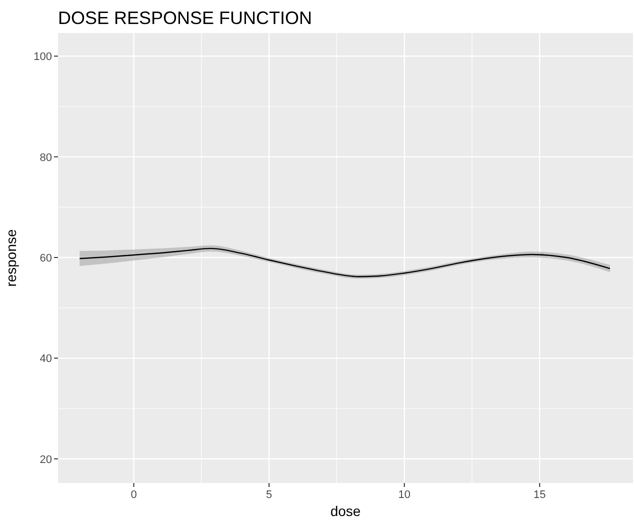  I want to click on x-axis-title: dose, so click(345, 511).